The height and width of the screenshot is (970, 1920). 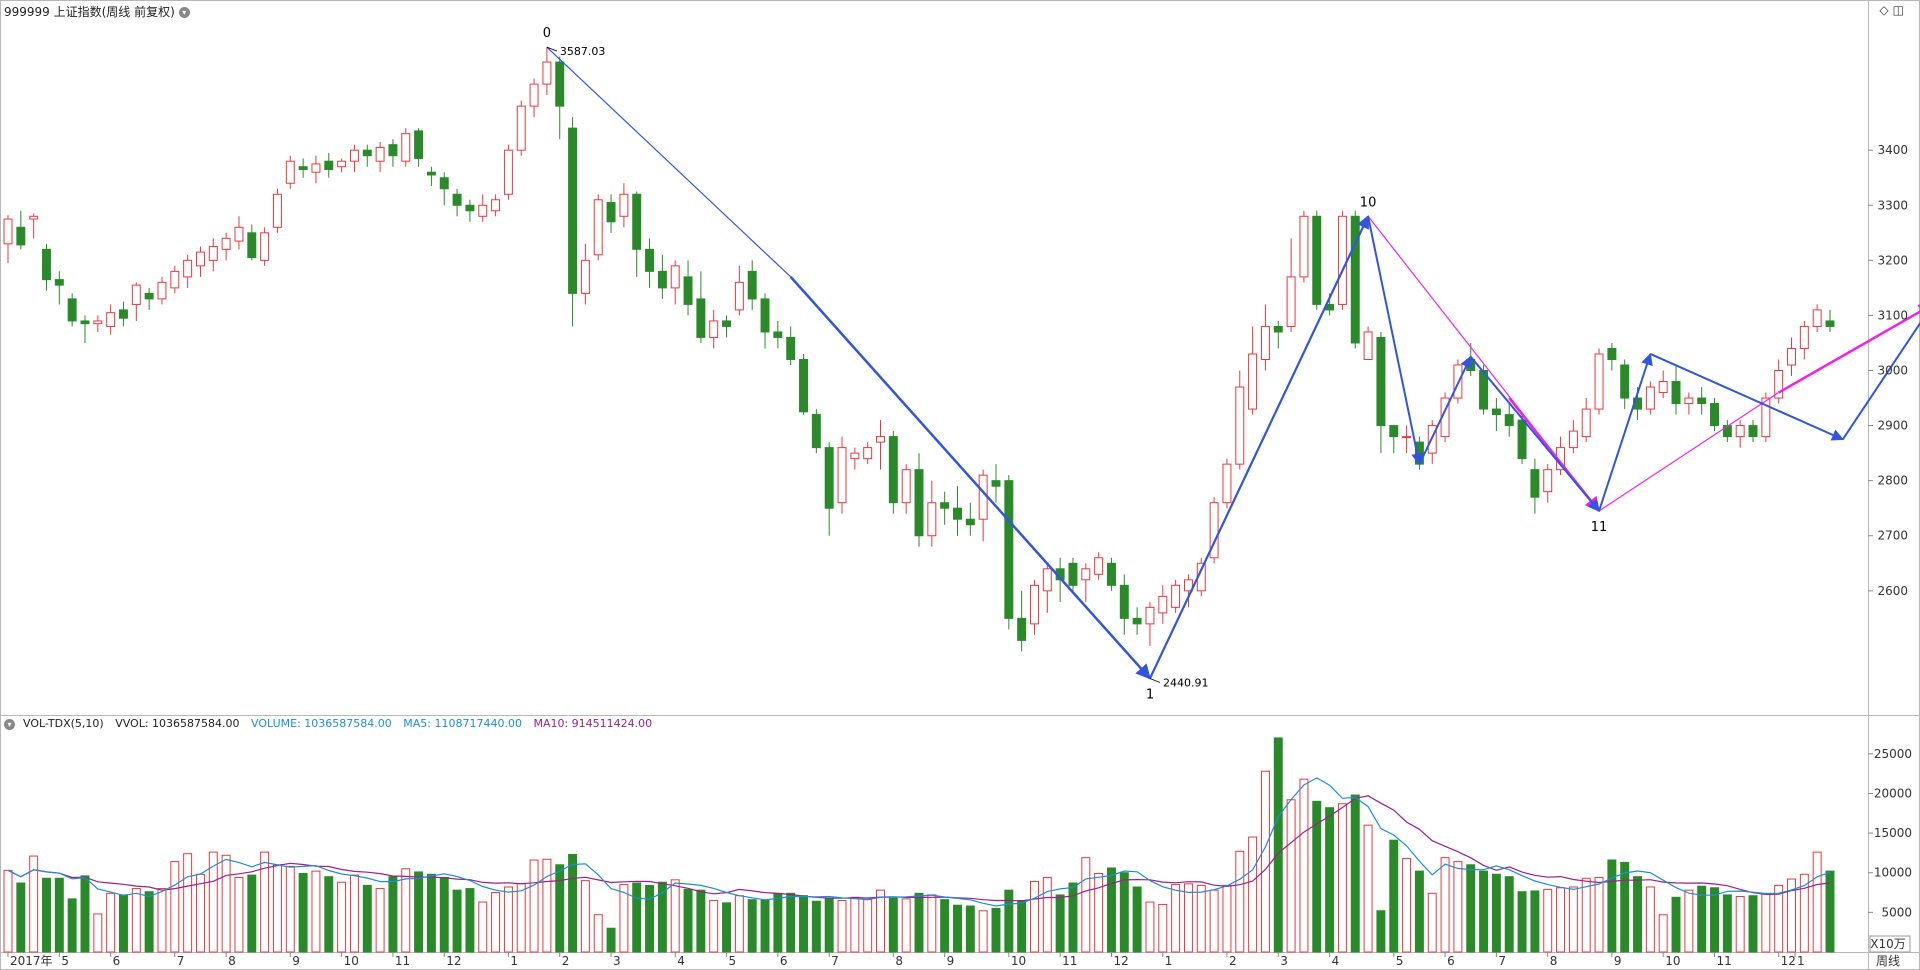 I want to click on volume-ma5-line, so click(x=919, y=842).